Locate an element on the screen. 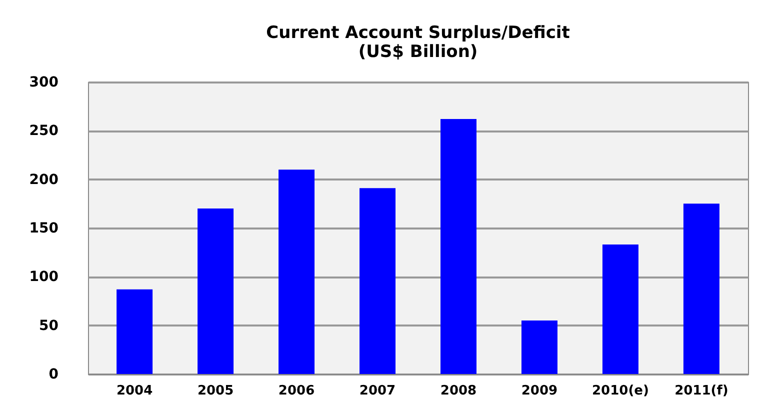 The height and width of the screenshot is (420, 760). chart-title: Current Account Surplus/Deficit is located at coordinates (418, 33).